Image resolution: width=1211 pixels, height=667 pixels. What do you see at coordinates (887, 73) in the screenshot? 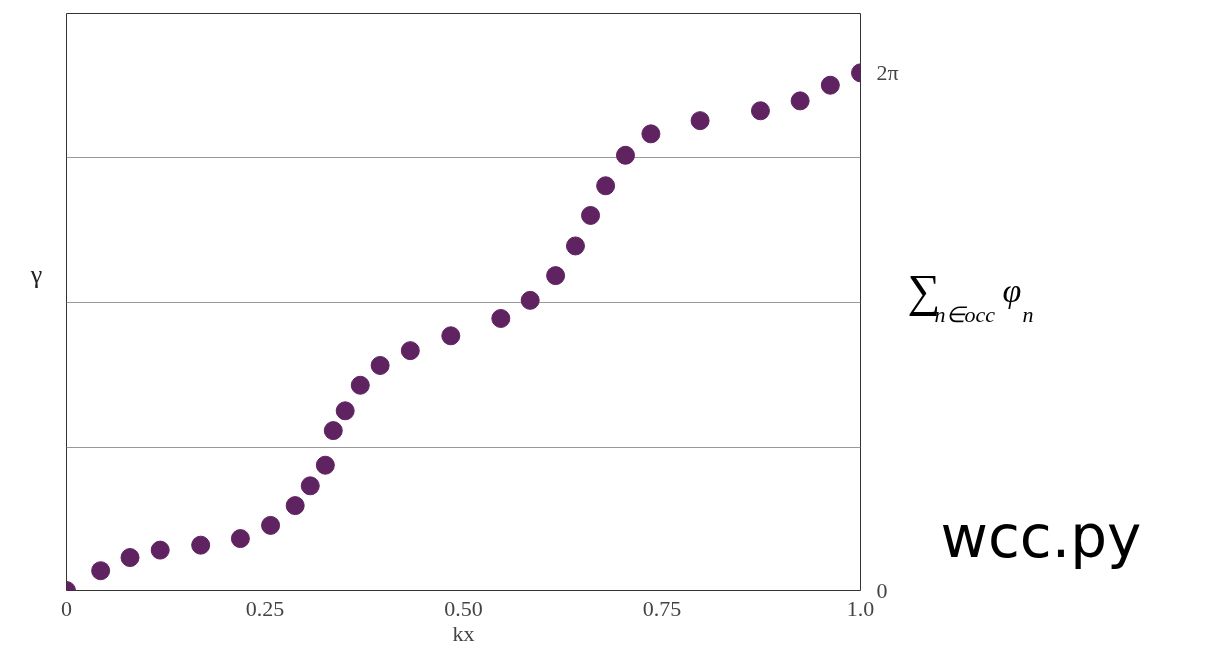
I see `y-tick-label: 2π` at bounding box center [887, 73].